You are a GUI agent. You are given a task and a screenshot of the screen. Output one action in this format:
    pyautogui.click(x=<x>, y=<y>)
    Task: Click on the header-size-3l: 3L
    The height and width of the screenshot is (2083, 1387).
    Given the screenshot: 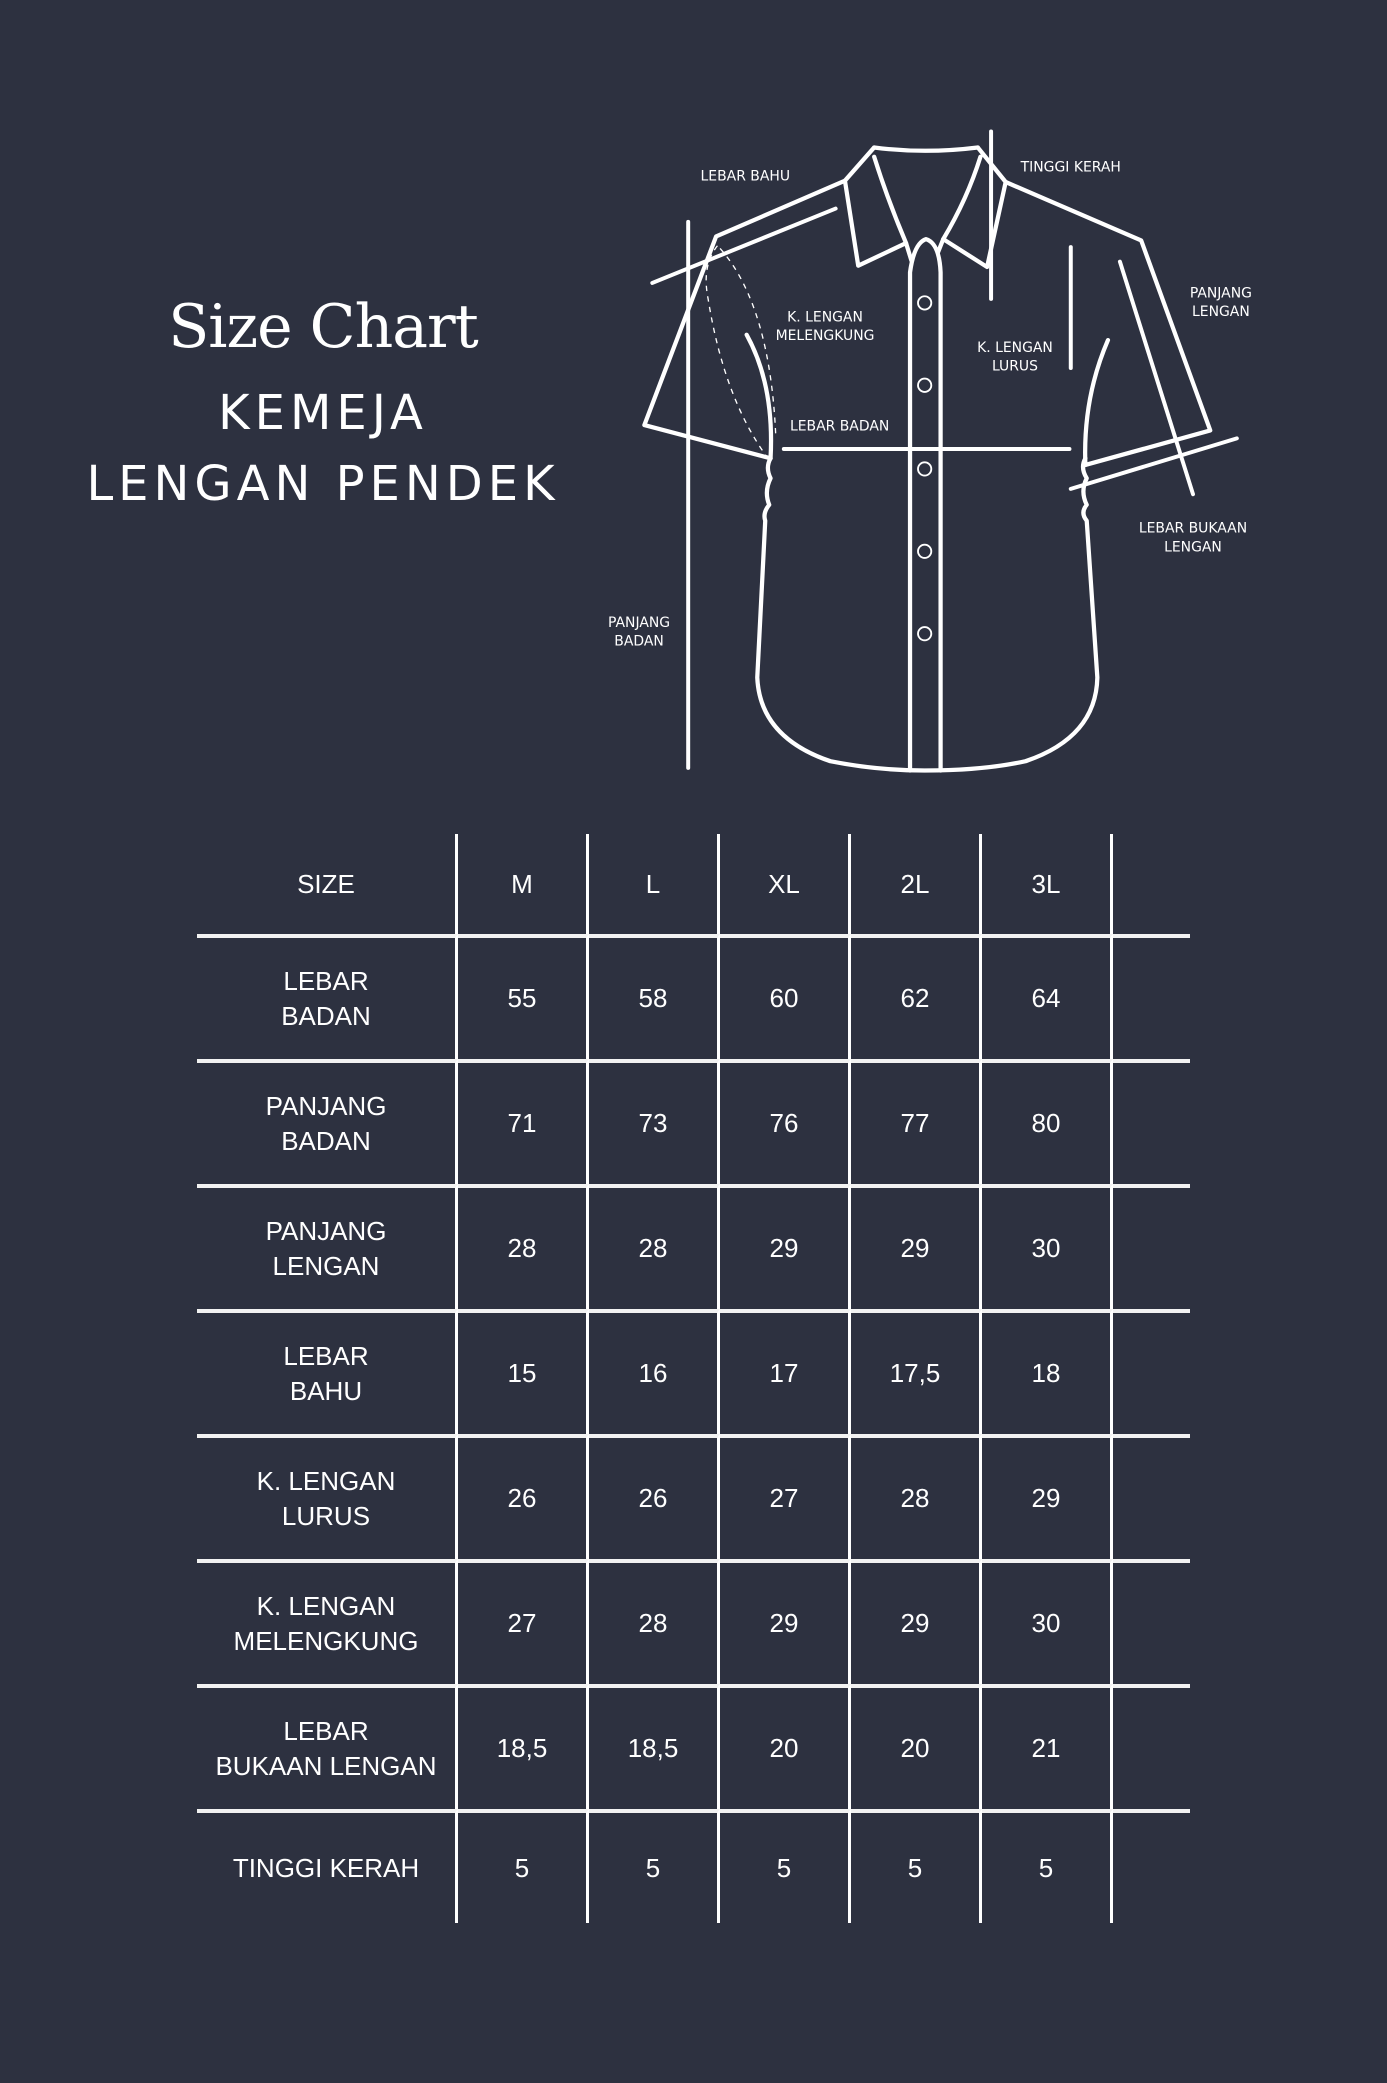 What is the action you would take?
    pyautogui.click(x=1047, y=884)
    